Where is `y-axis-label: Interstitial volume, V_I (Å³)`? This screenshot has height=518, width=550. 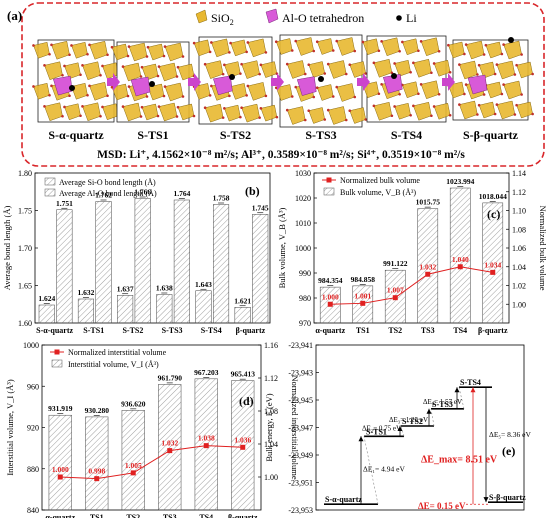
y-axis-label: Interstitial volume, V_I (Å³) is located at coordinates (10, 427).